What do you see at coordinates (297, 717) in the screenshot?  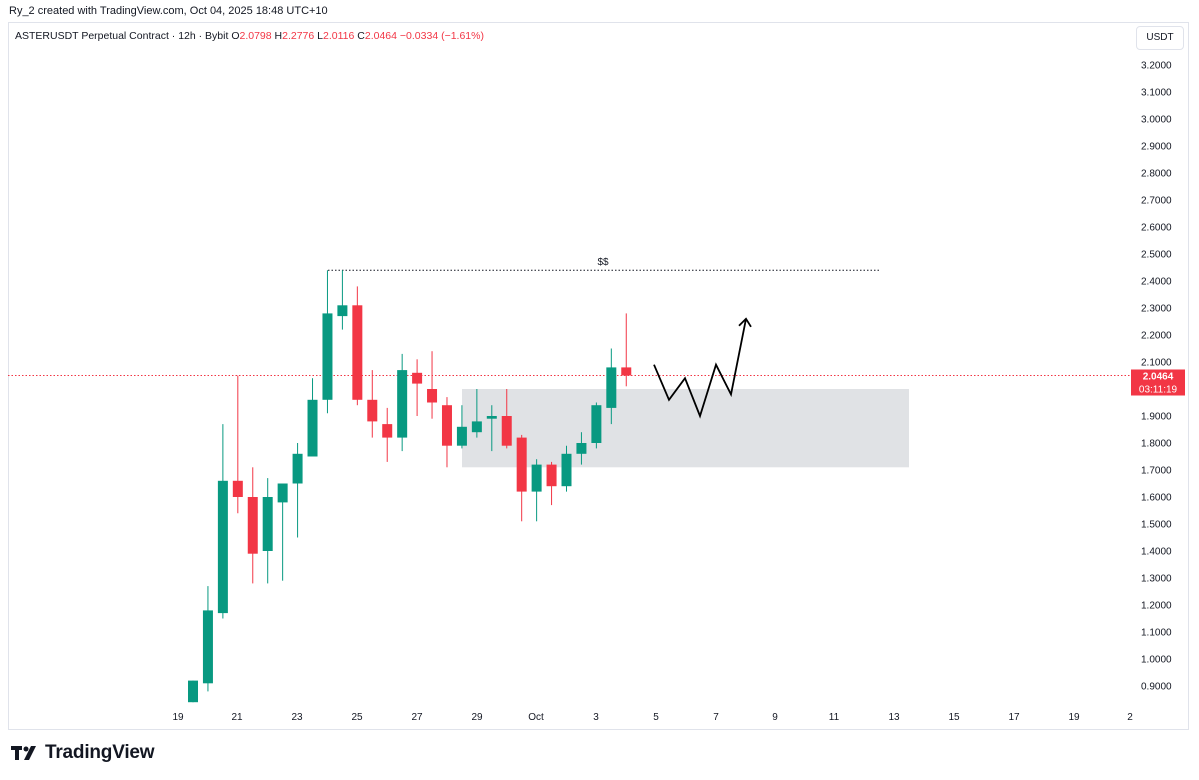 I see `x-tick-label: 23` at bounding box center [297, 717].